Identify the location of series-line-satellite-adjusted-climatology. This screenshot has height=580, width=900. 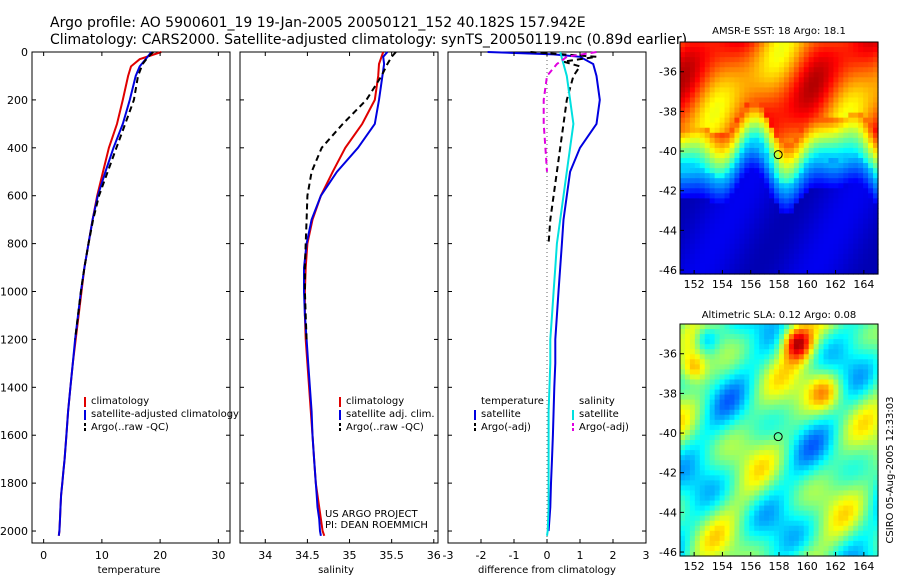
(105, 293).